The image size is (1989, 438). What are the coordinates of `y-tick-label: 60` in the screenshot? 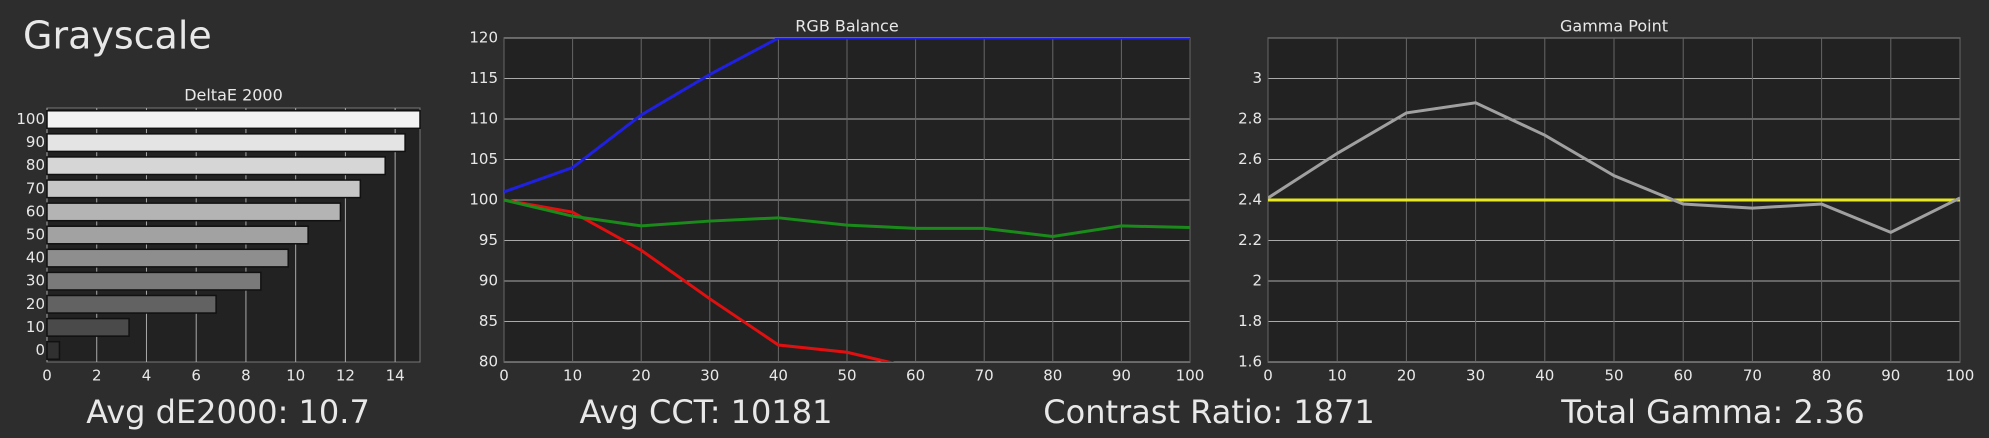 It's located at (35, 211).